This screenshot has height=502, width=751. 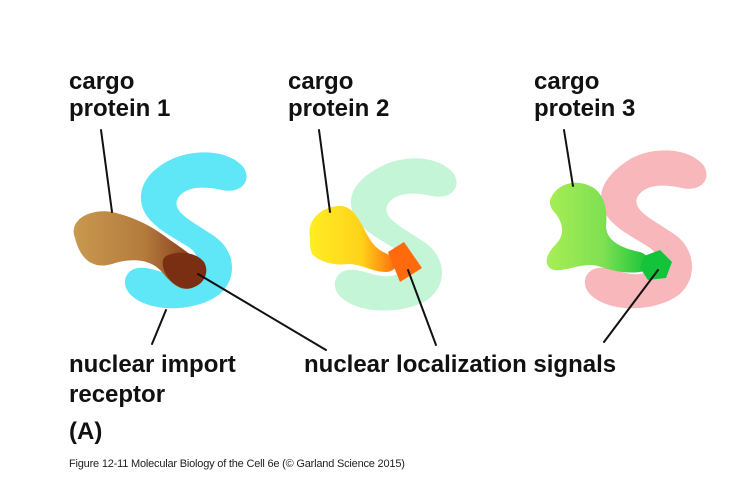 I want to click on cargo-1-label: cargo protein 1, so click(x=119, y=95).